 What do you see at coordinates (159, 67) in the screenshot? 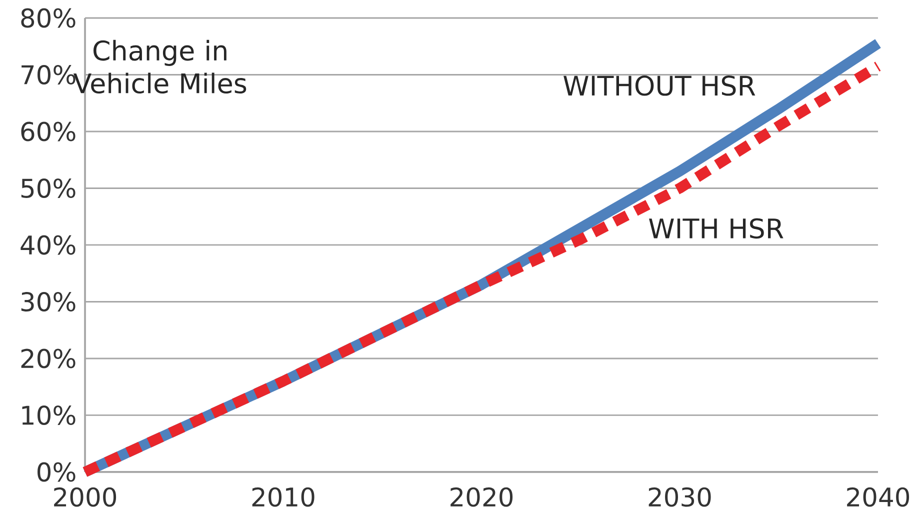
I see `annotation: Change in Vehicle Miles` at bounding box center [159, 67].